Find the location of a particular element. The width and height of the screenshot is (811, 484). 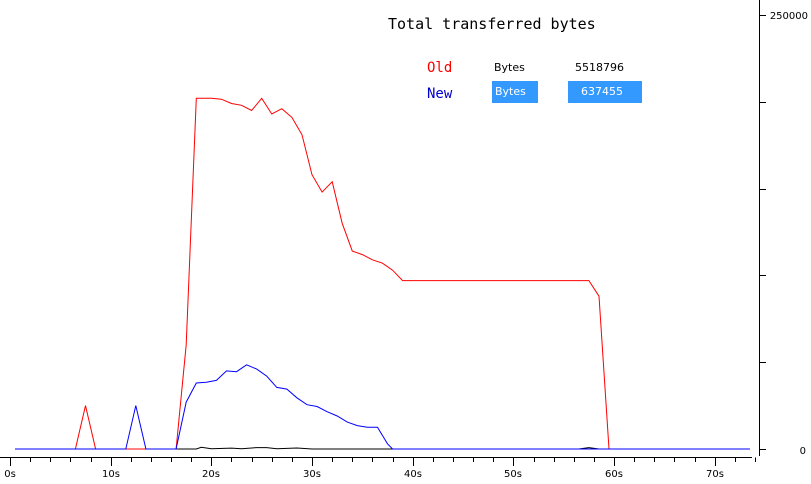

legend-new-total: 637455 is located at coordinates (605, 92).